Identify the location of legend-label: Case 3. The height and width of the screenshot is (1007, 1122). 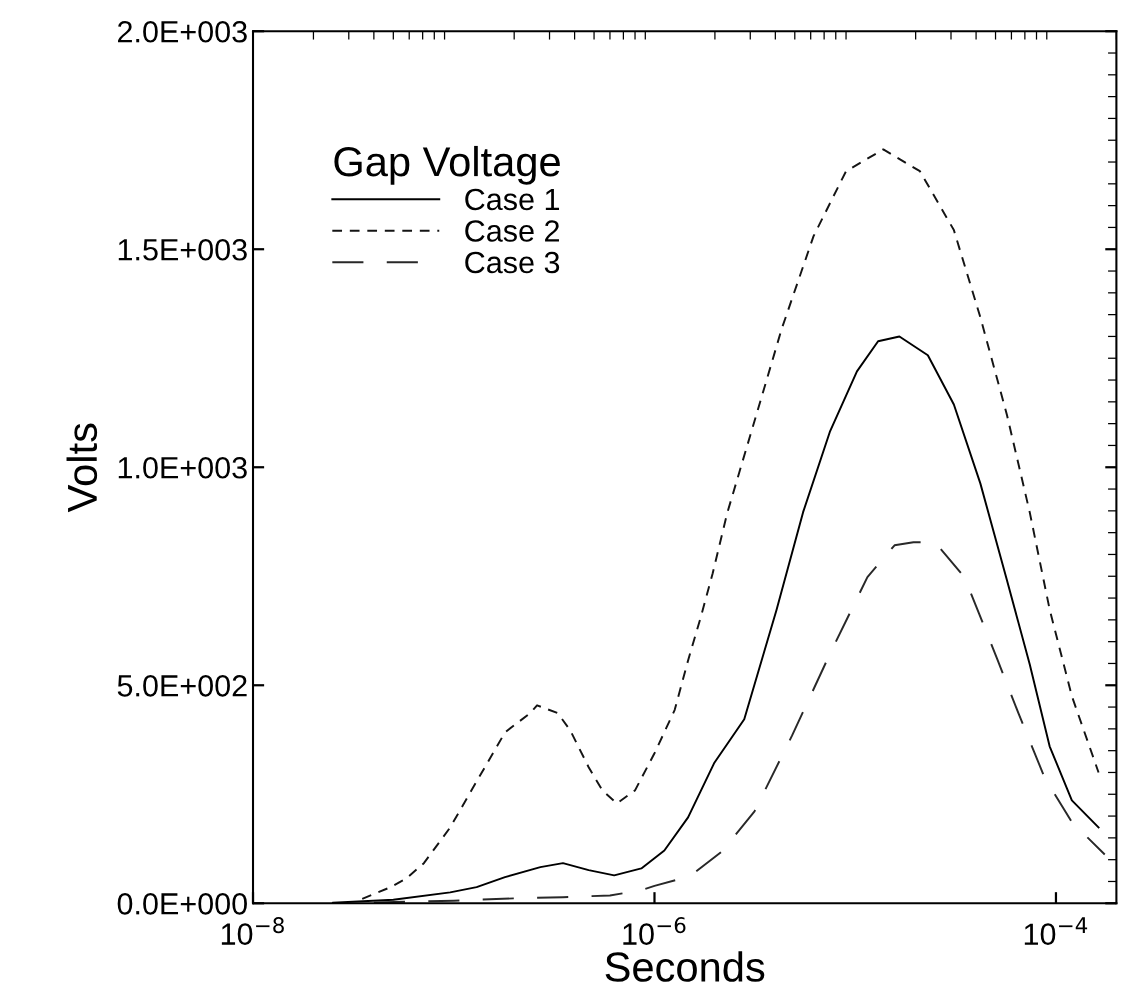
(512, 262).